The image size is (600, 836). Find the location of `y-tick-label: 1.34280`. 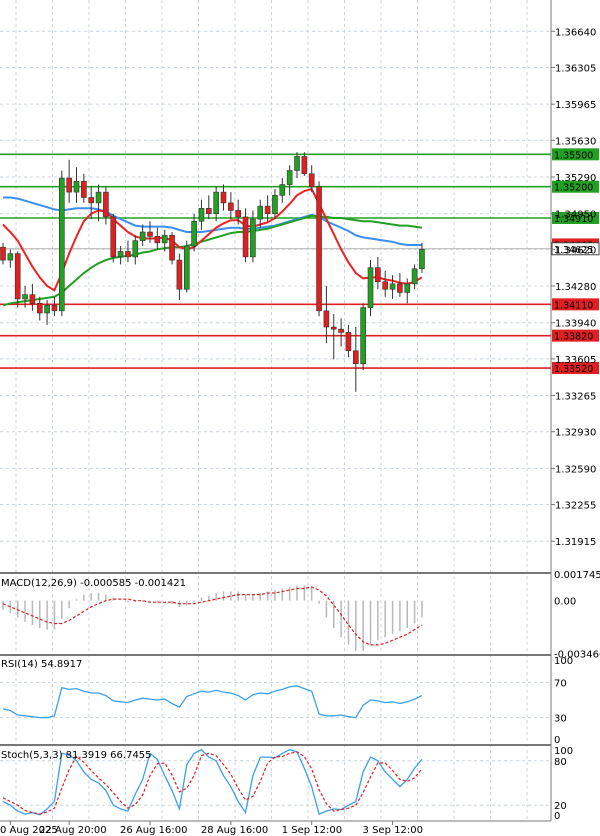

y-tick-label: 1.34280 is located at coordinates (575, 287).